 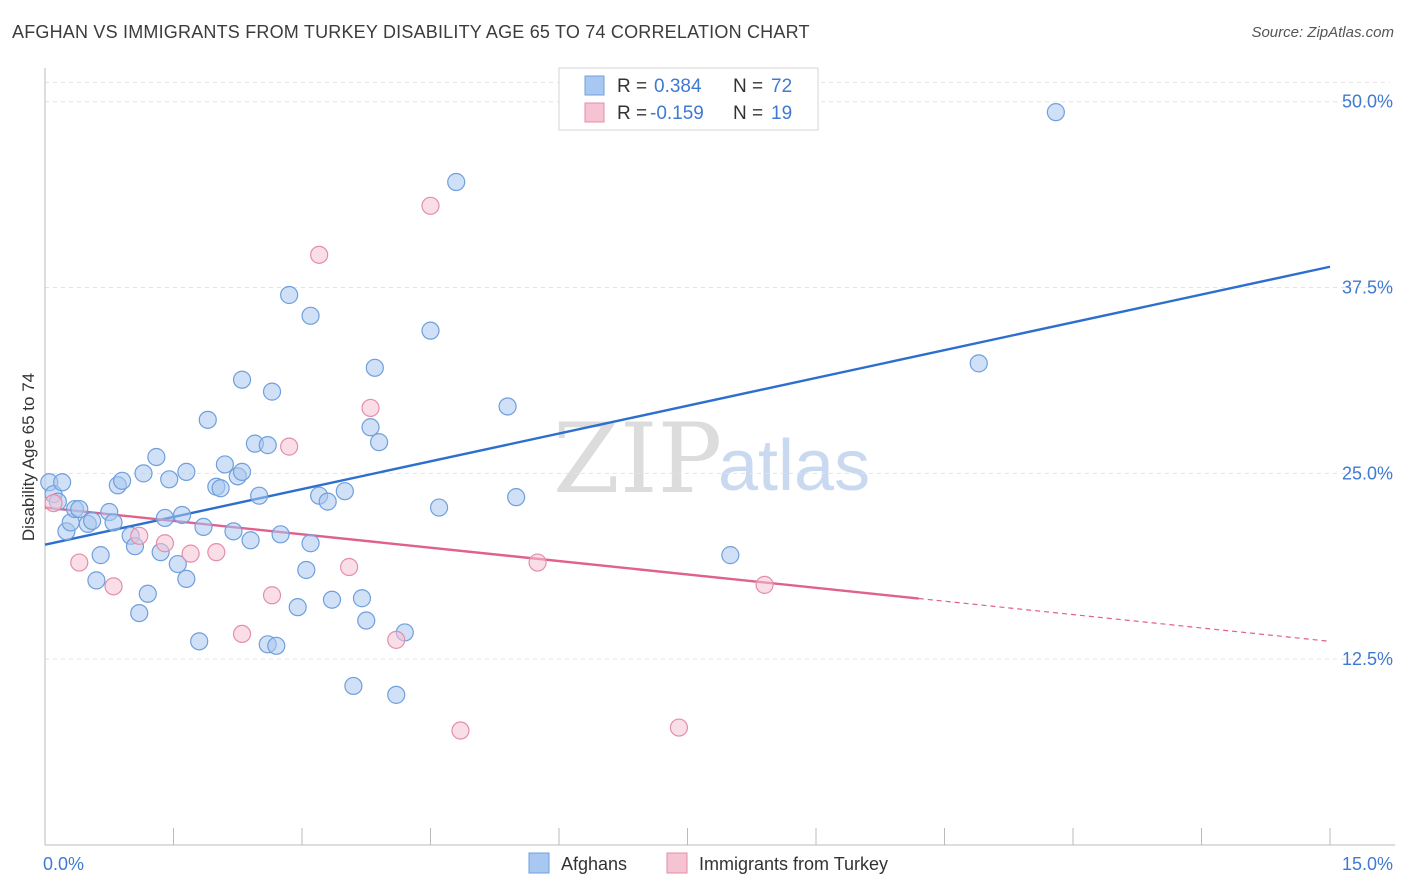 What do you see at coordinates (594, 85) in the screenshot?
I see `legend-swatch-afghans` at bounding box center [594, 85].